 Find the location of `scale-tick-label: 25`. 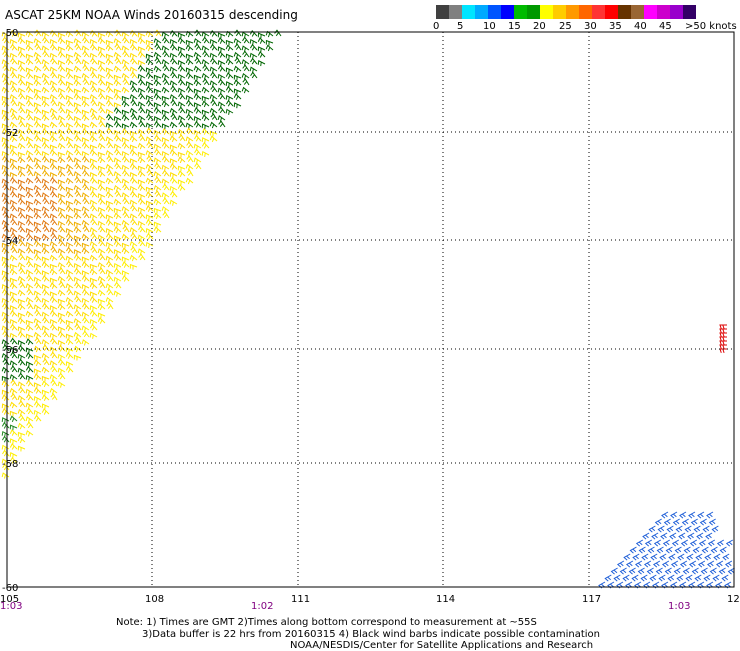

scale-tick-label: 25 is located at coordinates (565, 26).